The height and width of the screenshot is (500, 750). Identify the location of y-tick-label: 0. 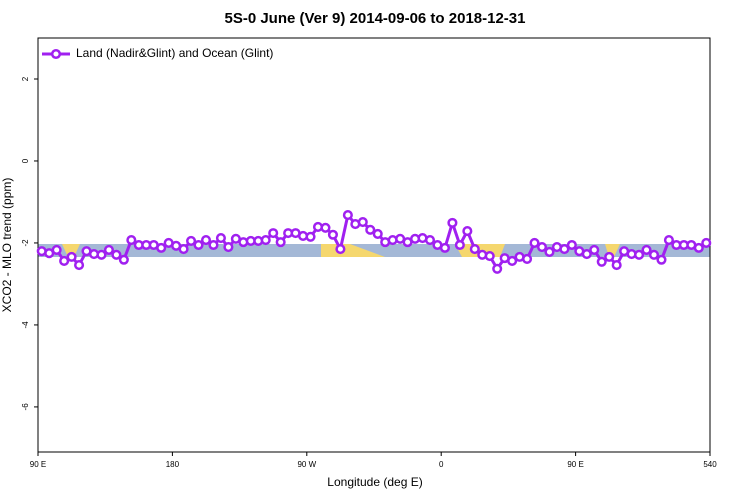
(25, 160).